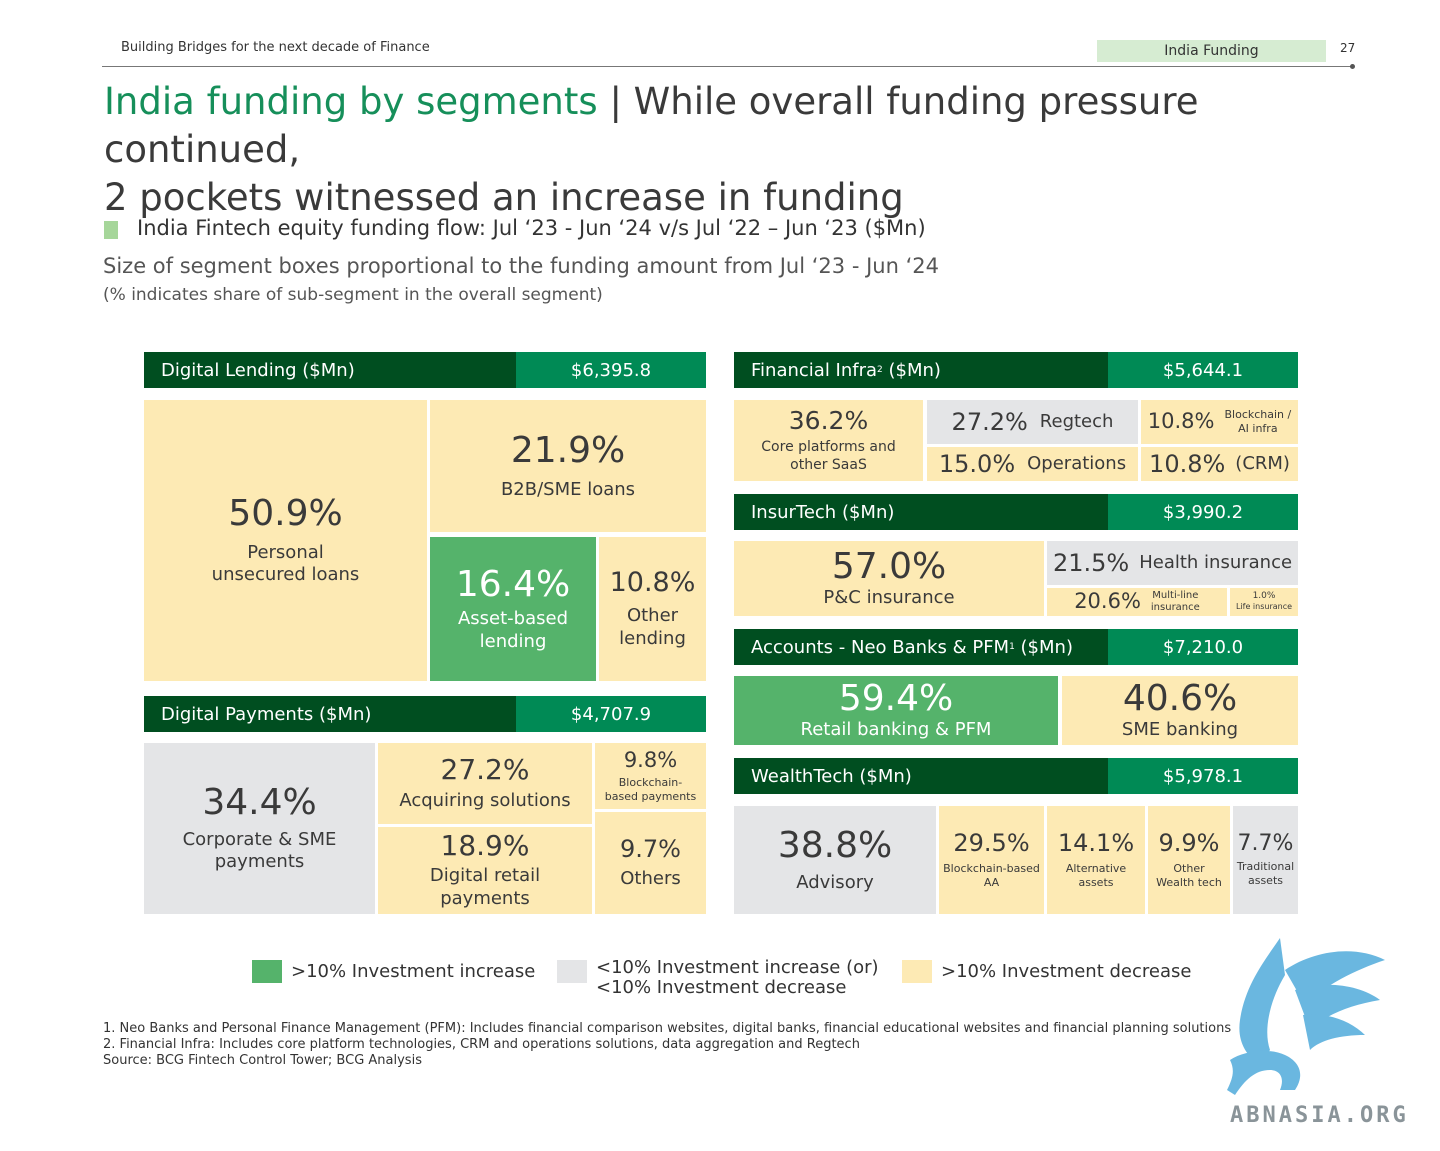  I want to click on tile-acquiring-solutions: 27.2% Acquiring solutions, so click(485, 783).